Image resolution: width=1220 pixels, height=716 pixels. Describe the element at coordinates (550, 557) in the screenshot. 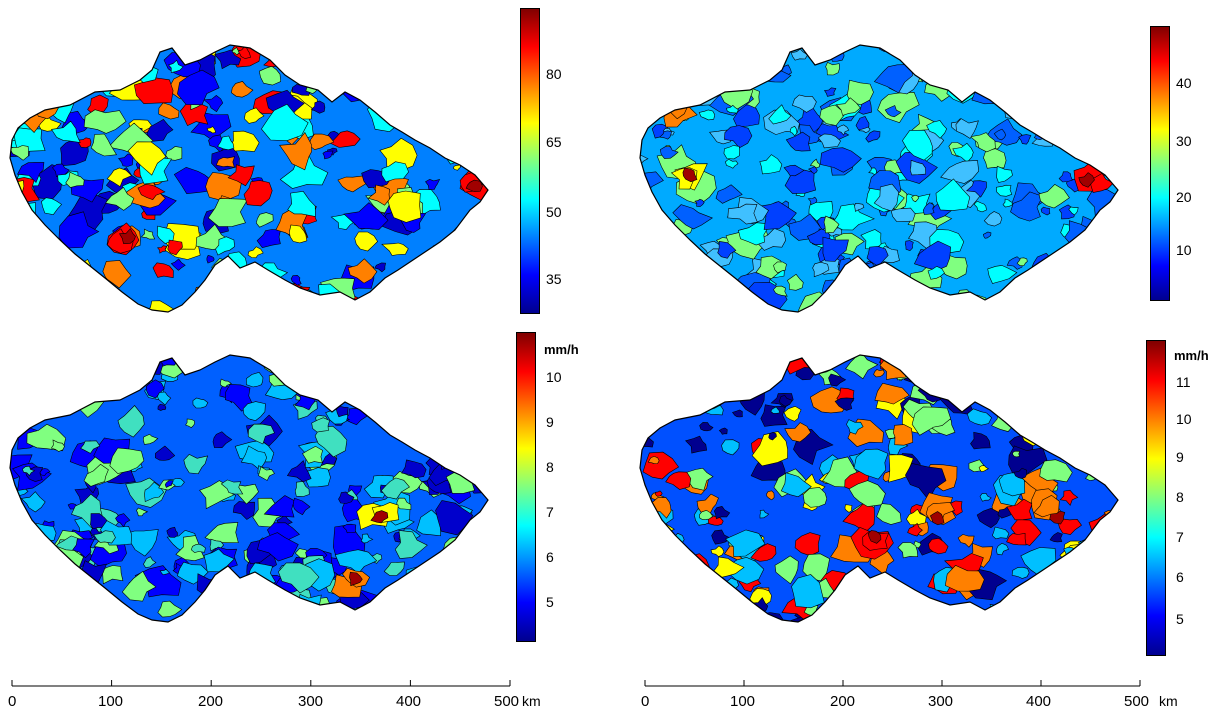

I see `colorbar-bottom-left-tick-5: 6` at that location.